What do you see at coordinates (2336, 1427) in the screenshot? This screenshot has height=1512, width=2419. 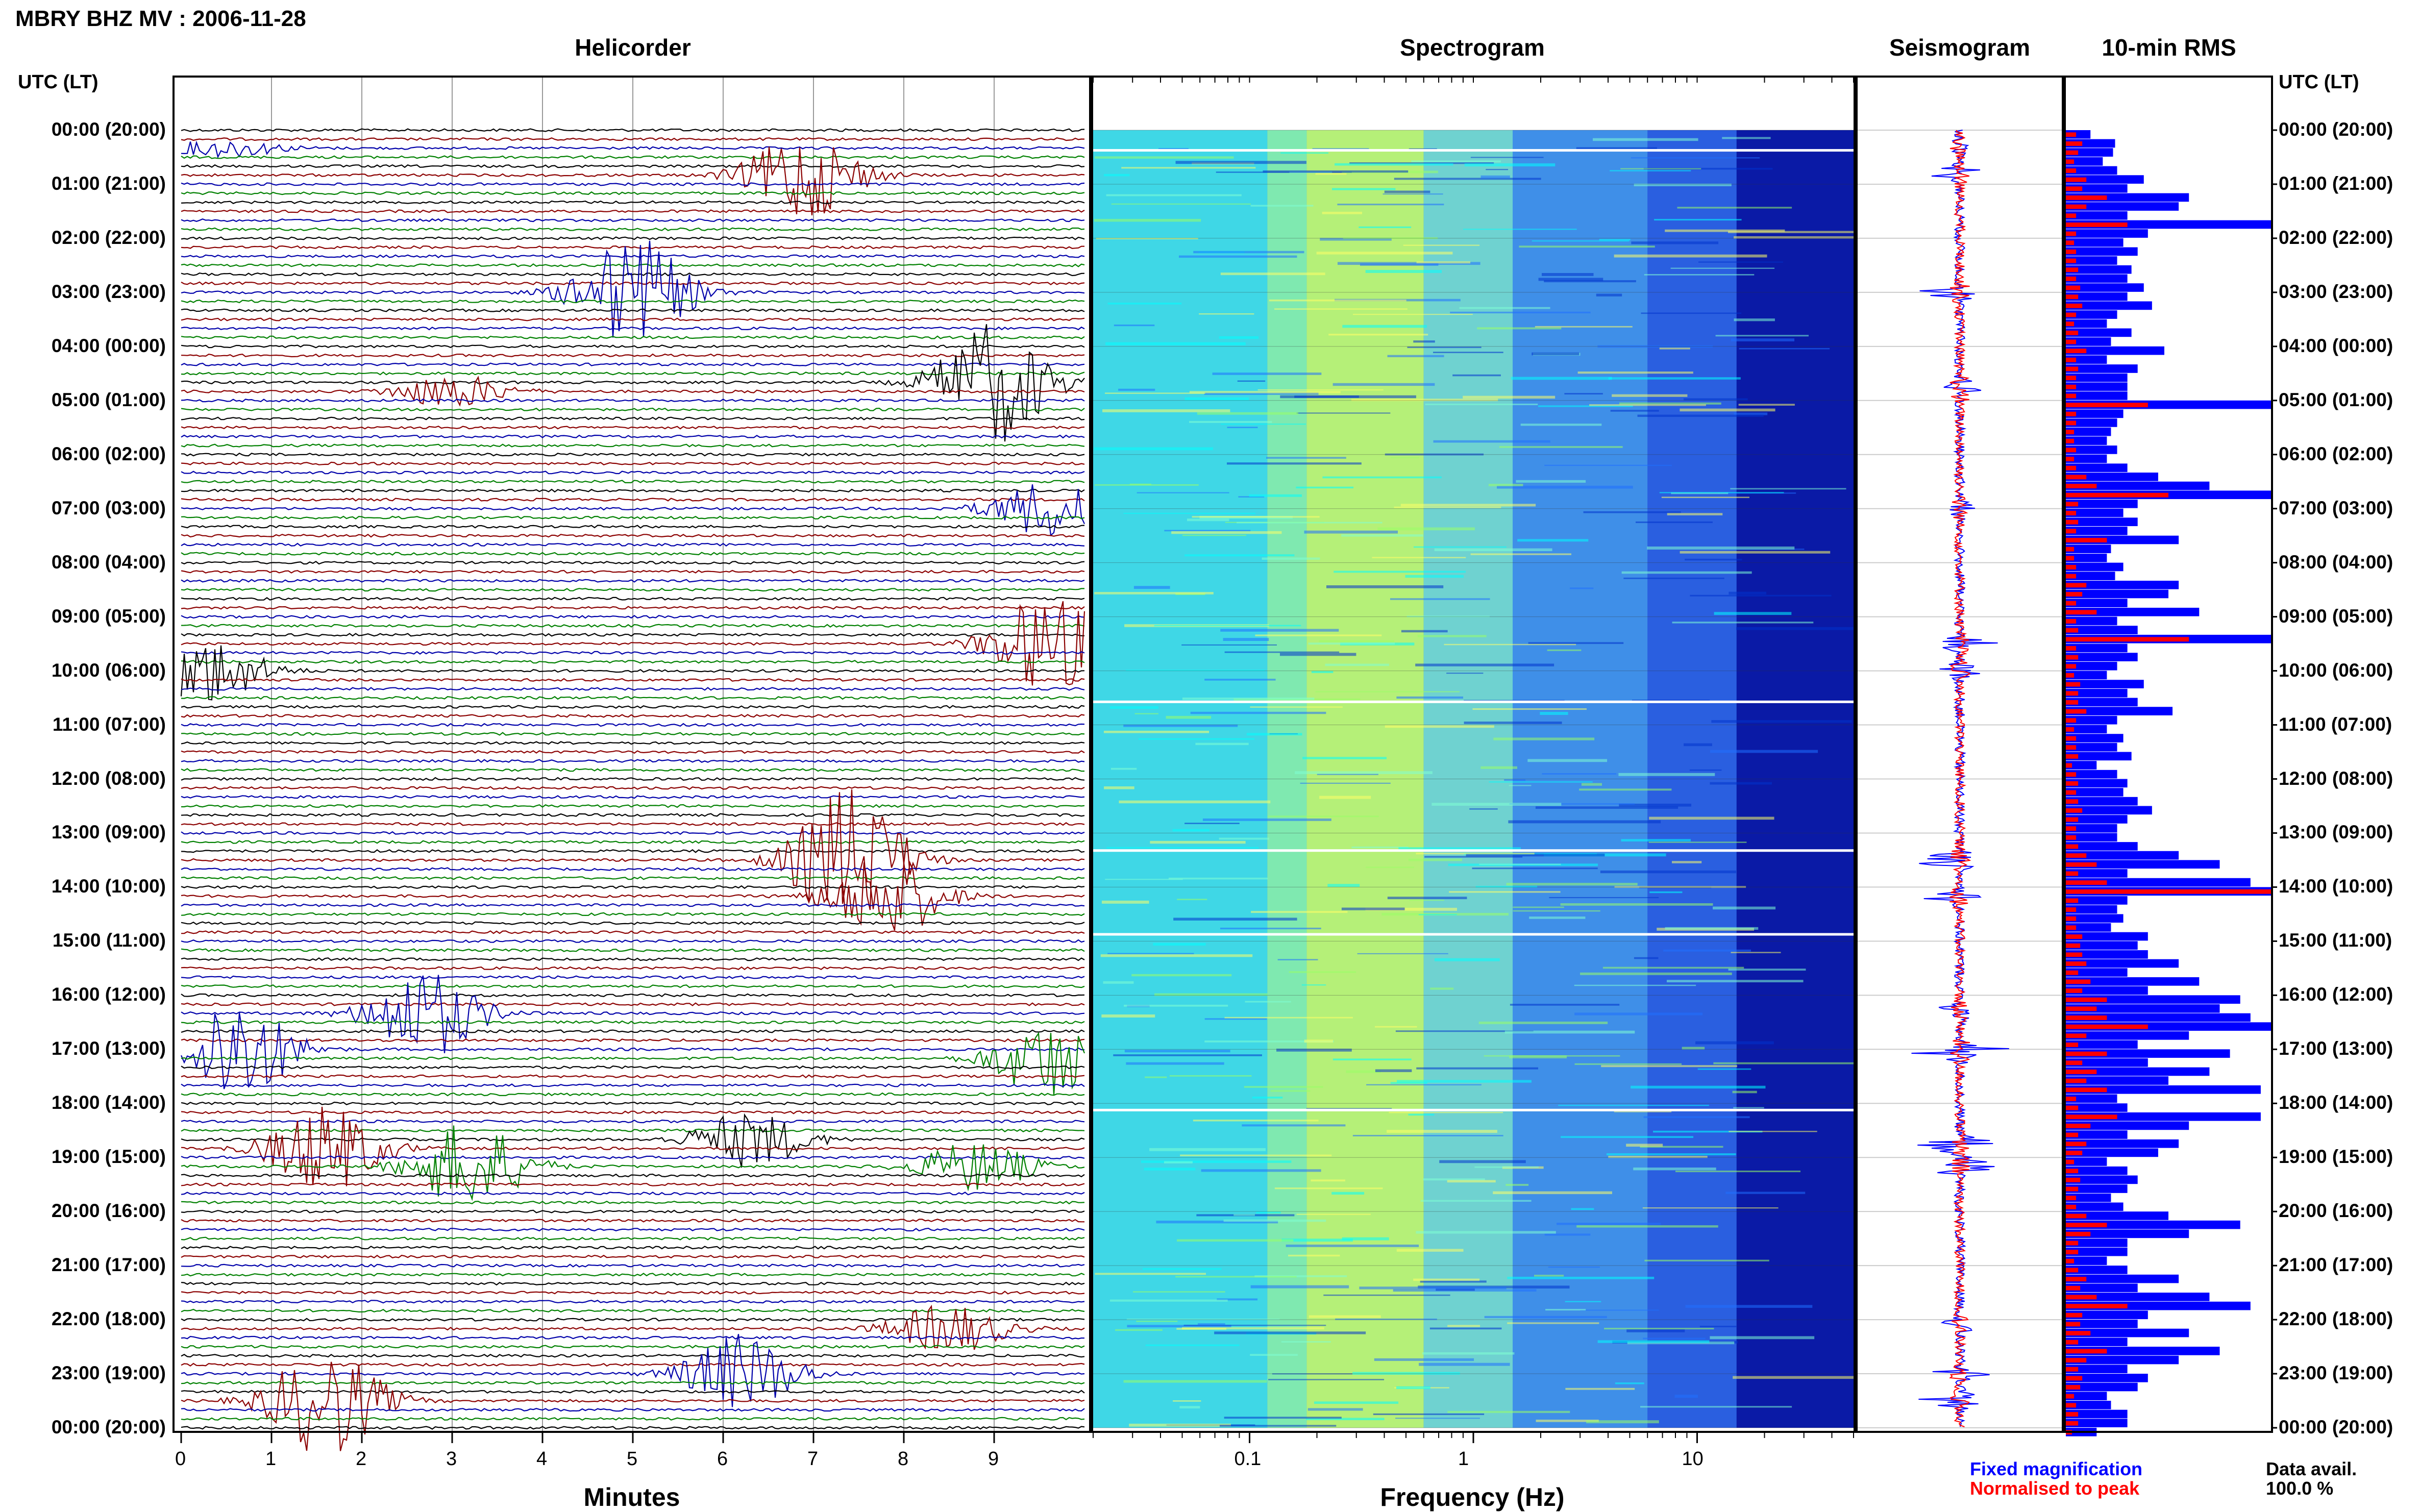 I see `time-label-right: 00:00 (20:00)` at bounding box center [2336, 1427].